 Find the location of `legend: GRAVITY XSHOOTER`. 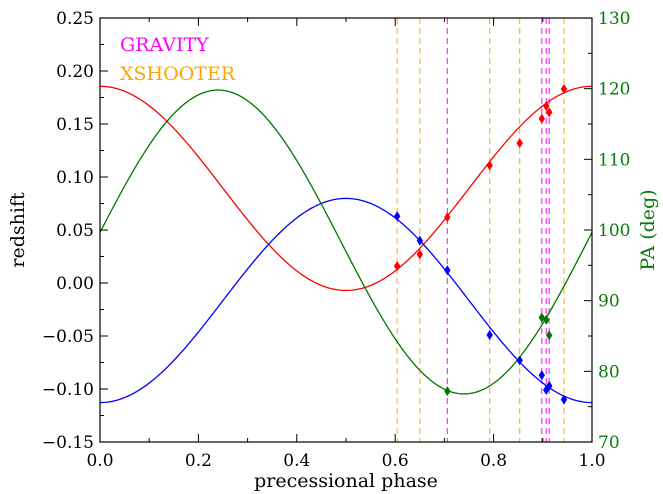

legend: GRAVITY XSHOOTER is located at coordinates (178, 59).